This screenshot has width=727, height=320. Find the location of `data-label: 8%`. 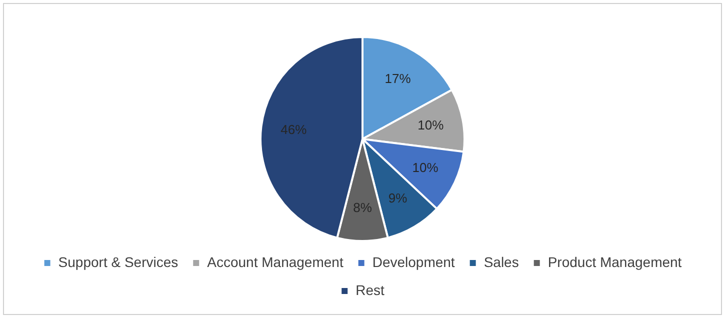

data-label: 8% is located at coordinates (362, 207).